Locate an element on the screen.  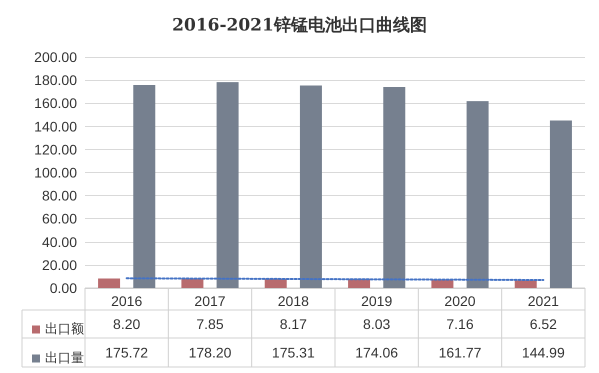
y-tick-label: 100.00 is located at coordinates (56, 172).